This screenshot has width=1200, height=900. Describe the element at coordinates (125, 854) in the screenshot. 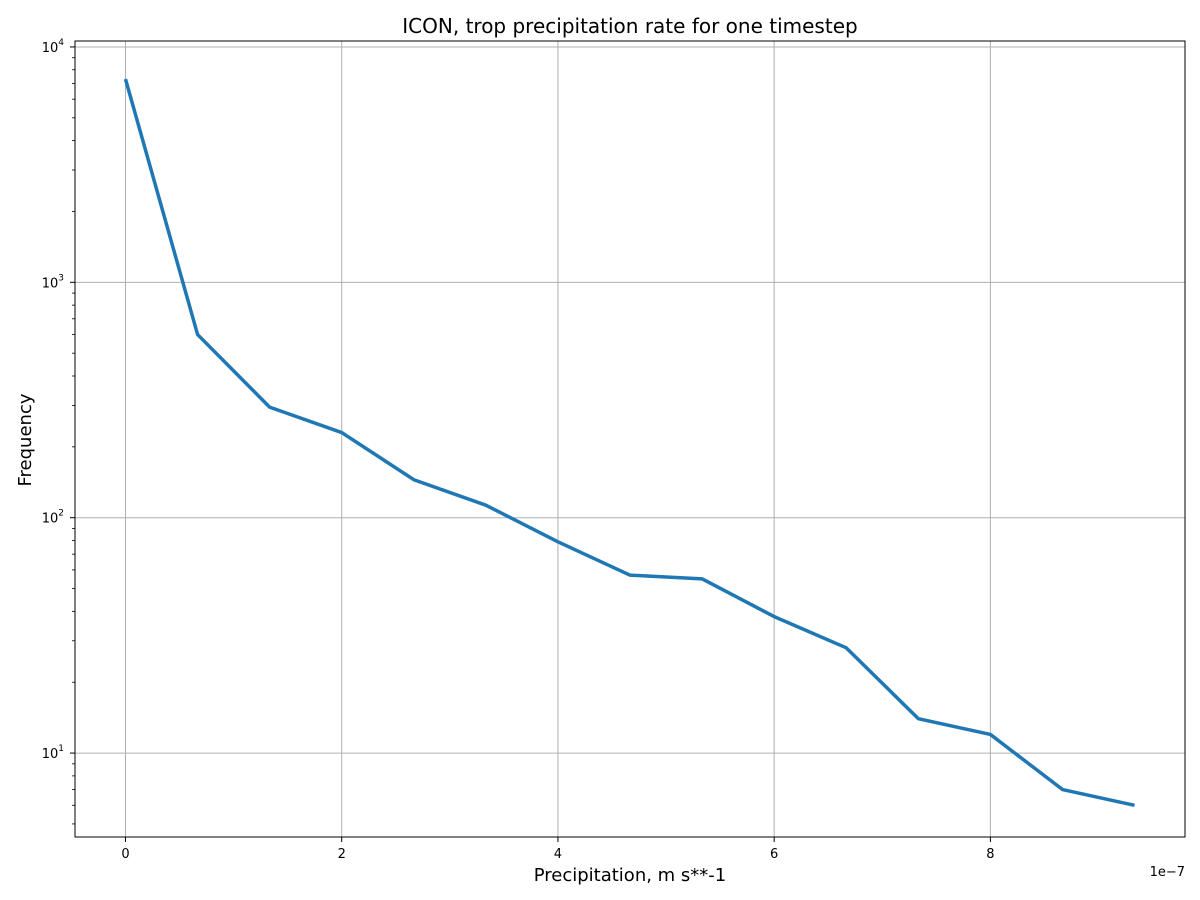

I see `x-tick-label: 0` at that location.